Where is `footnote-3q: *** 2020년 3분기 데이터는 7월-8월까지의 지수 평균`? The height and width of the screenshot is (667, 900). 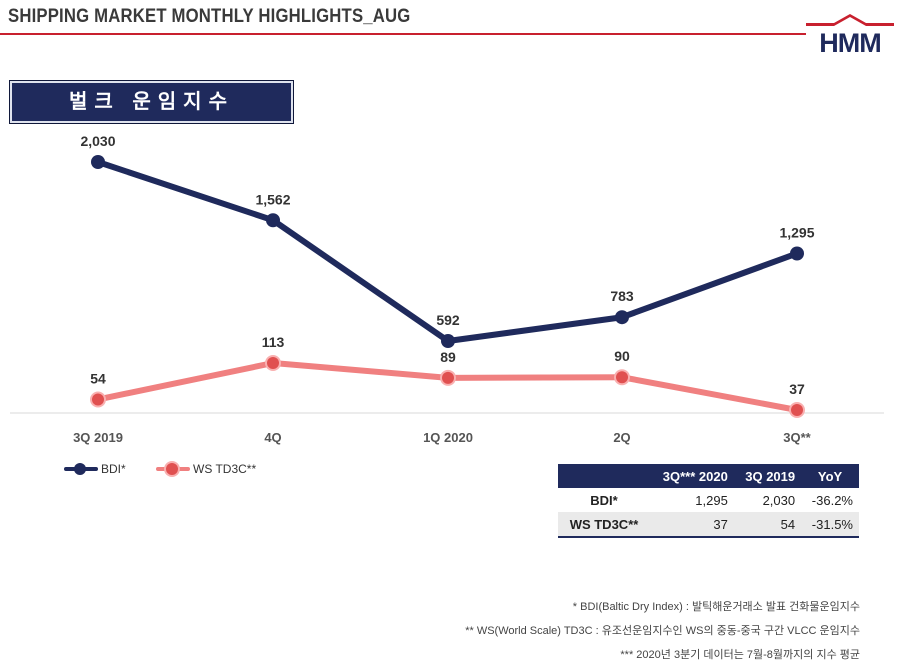
footnote-3q: *** 2020년 3분기 데이터는 7월-8월까지의 지수 평균 is located at coordinates (740, 655).